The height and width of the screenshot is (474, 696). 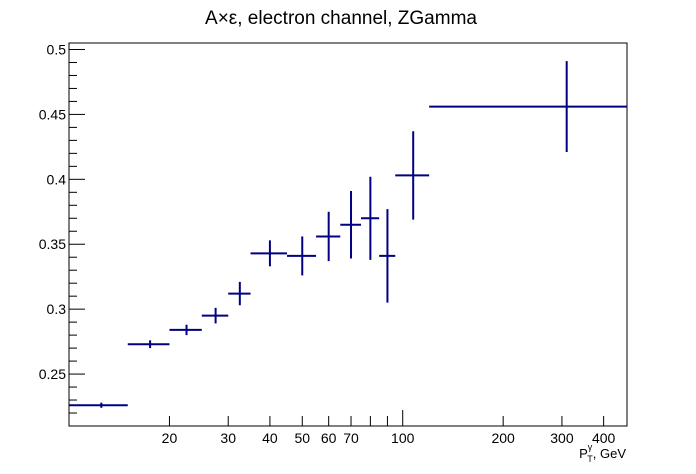 I want to click on x-tick-label: 200, so click(x=503, y=438).